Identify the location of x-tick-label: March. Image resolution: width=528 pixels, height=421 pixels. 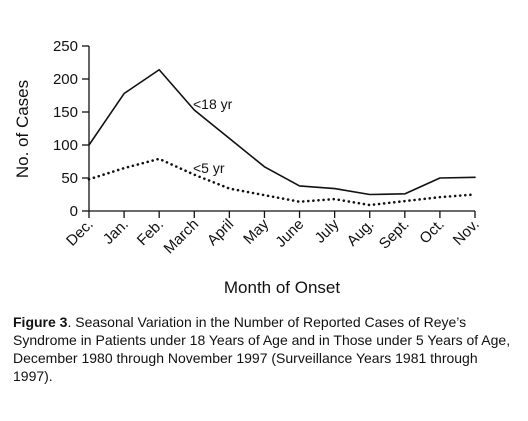
(181, 236).